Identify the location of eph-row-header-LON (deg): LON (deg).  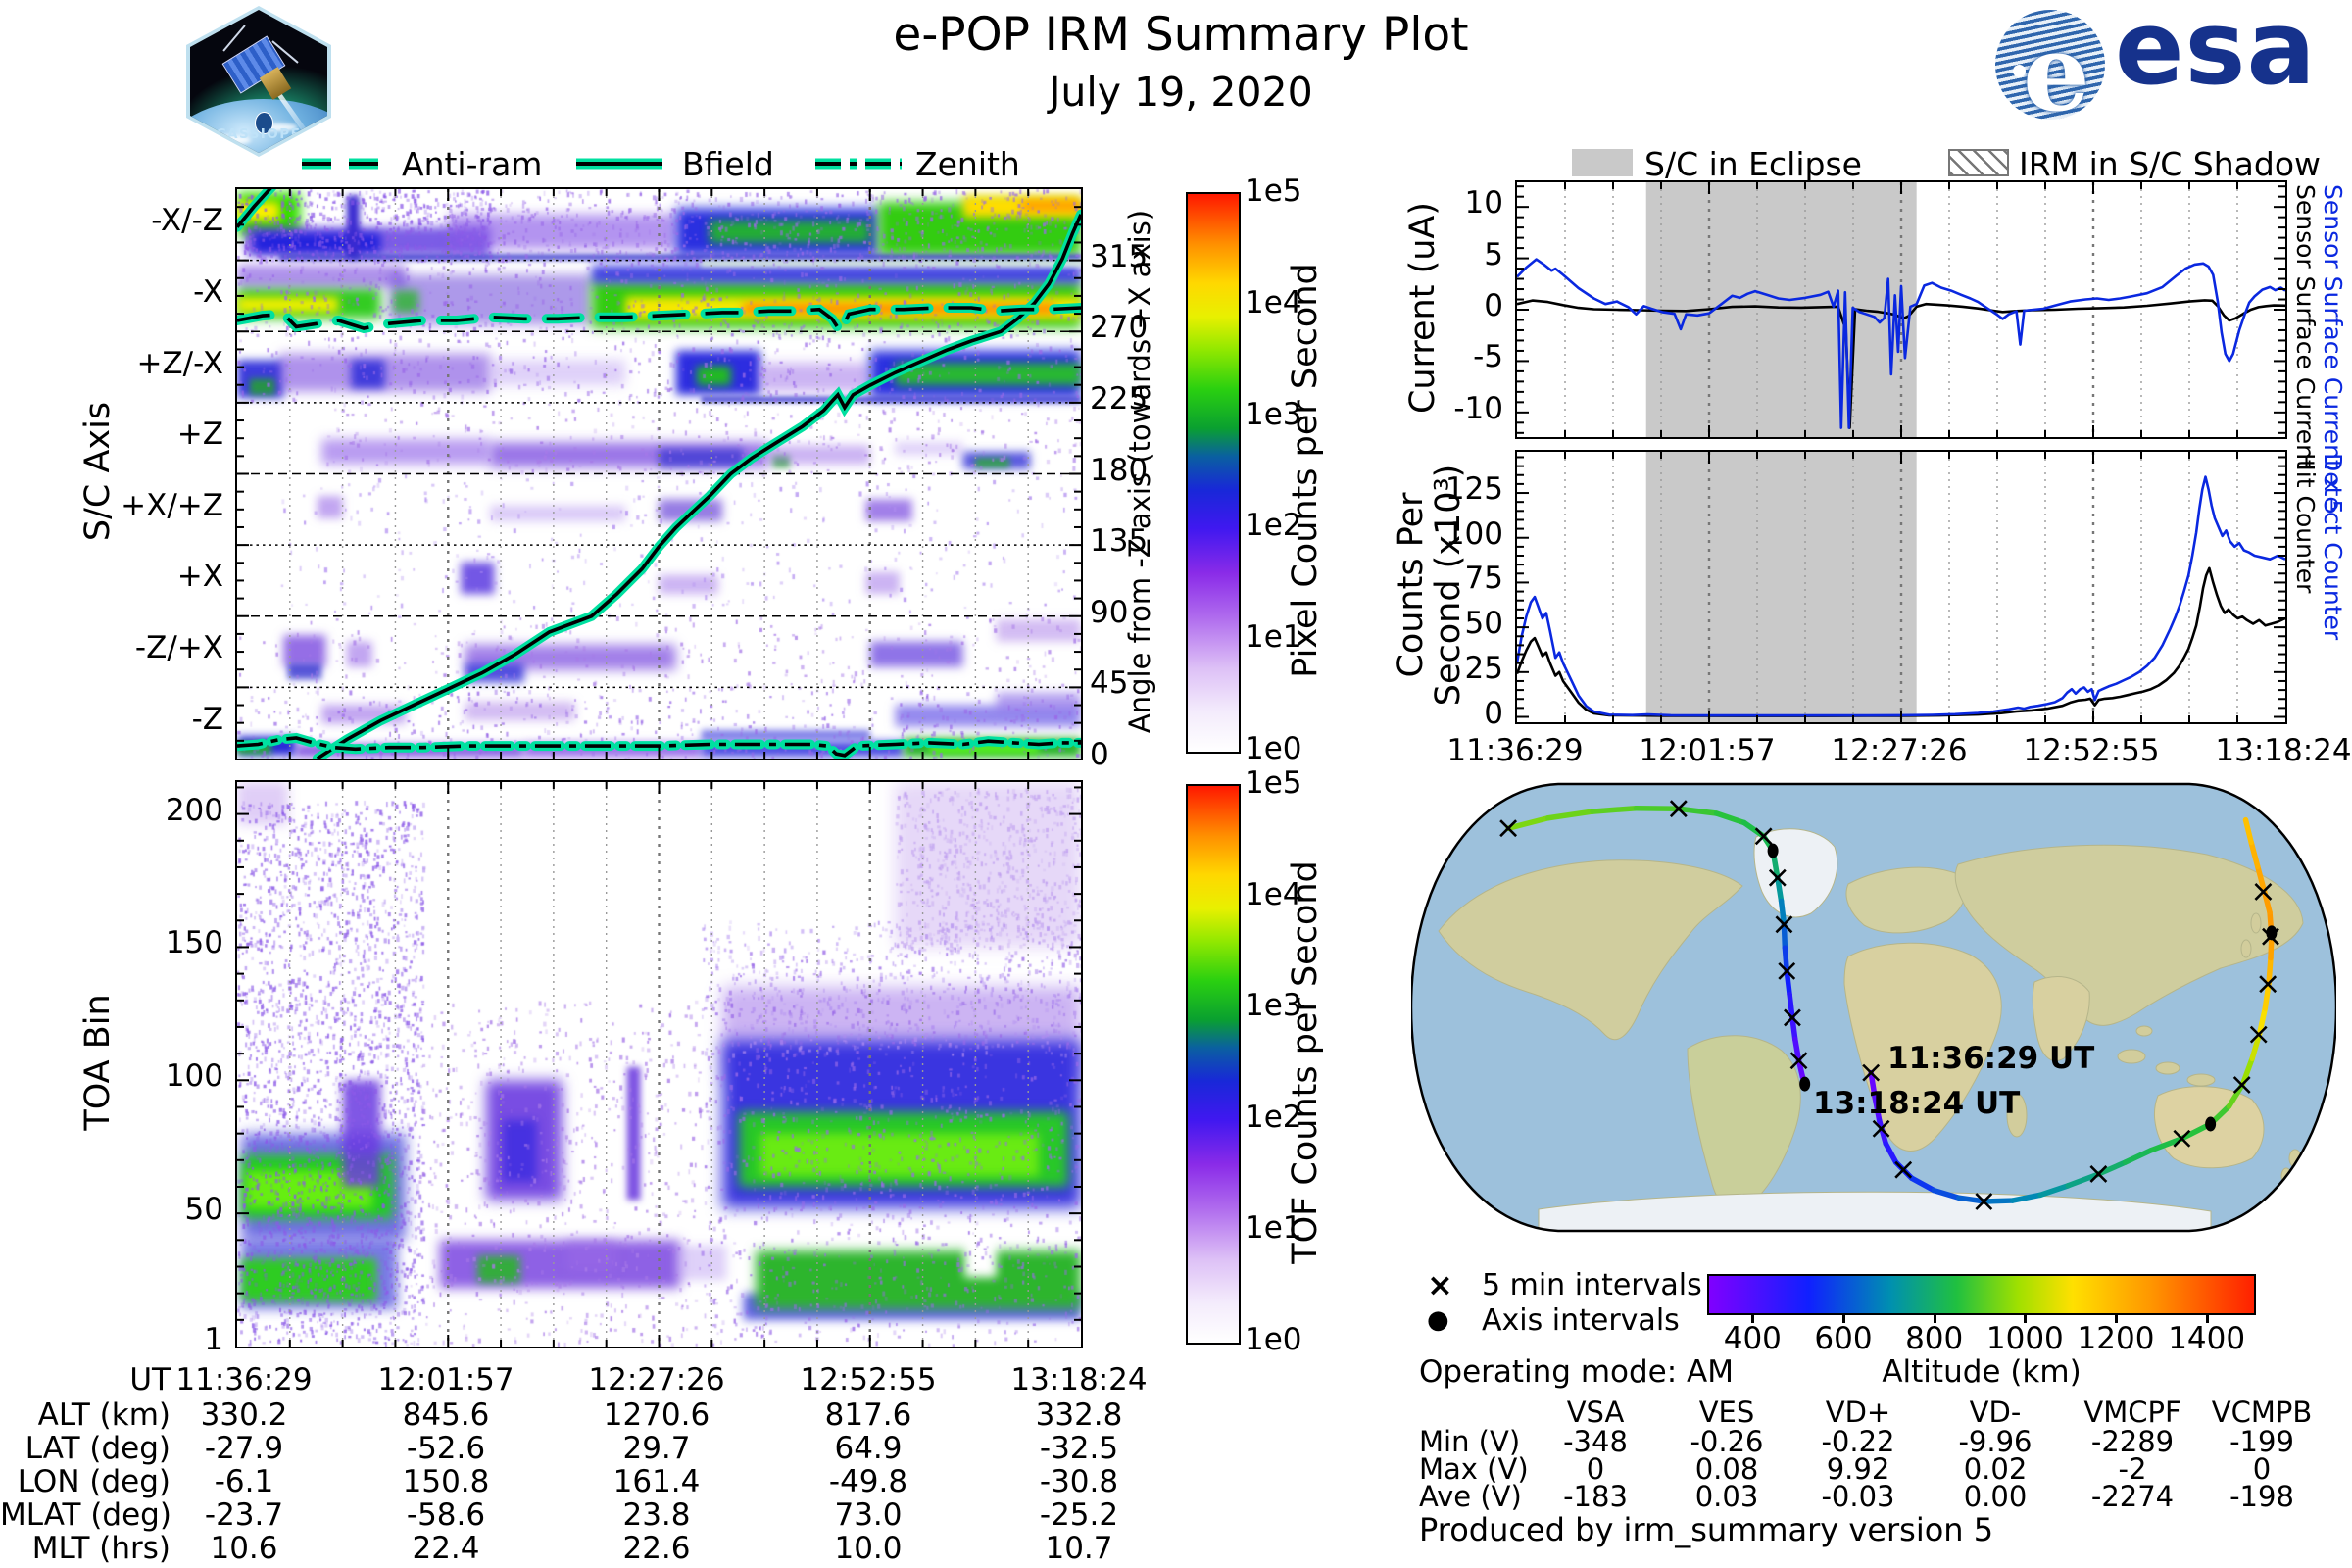
(94, 1481).